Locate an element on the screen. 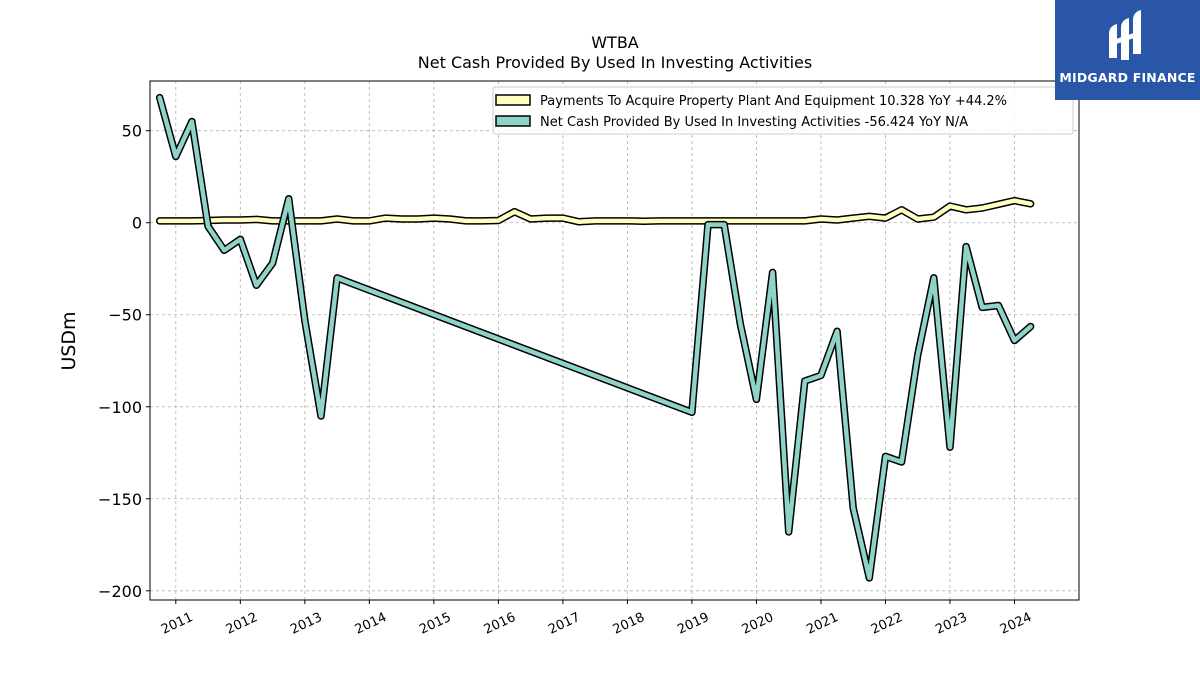 This screenshot has height=675, width=1200. midgard-logo-icon is located at coordinates (1125, 35).